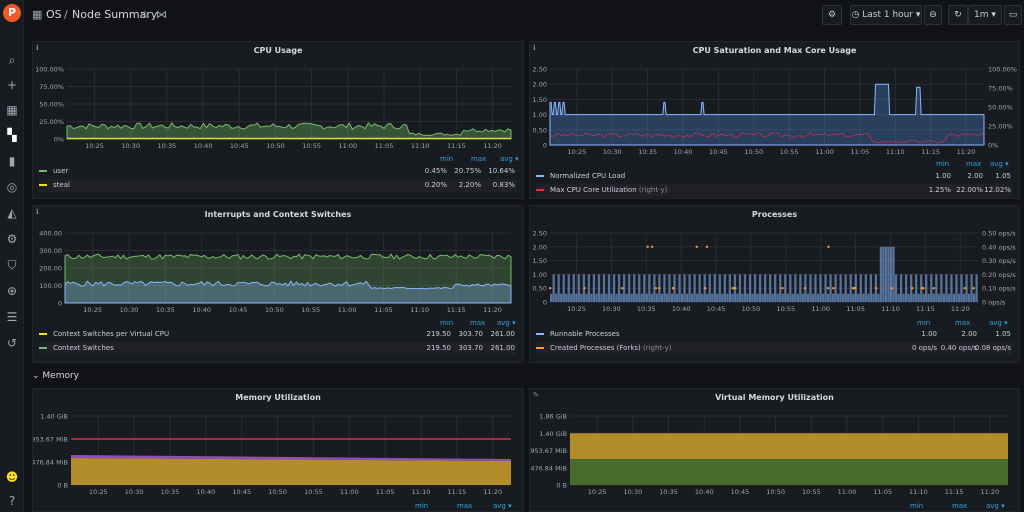 The width and height of the screenshot is (1024, 512). I want to click on y-tick-label: 0.50, so click(540, 289).